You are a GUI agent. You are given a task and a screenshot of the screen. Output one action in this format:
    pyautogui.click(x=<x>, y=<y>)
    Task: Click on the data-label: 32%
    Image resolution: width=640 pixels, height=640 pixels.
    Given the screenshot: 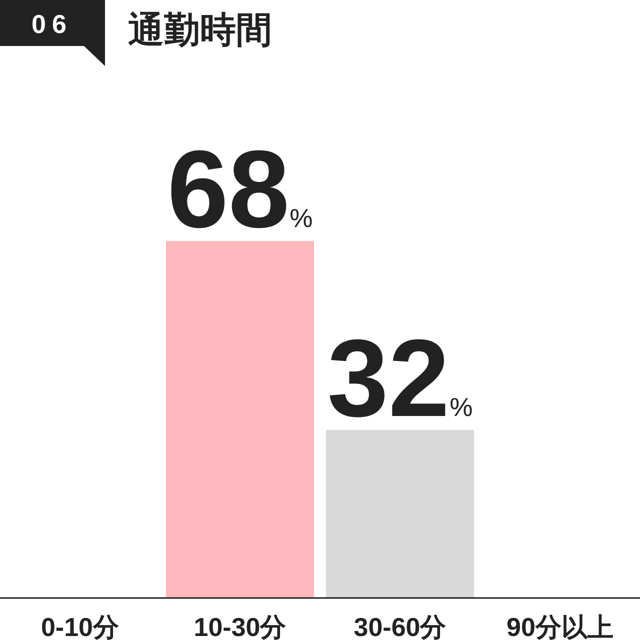 What is the action you would take?
    pyautogui.click(x=400, y=378)
    